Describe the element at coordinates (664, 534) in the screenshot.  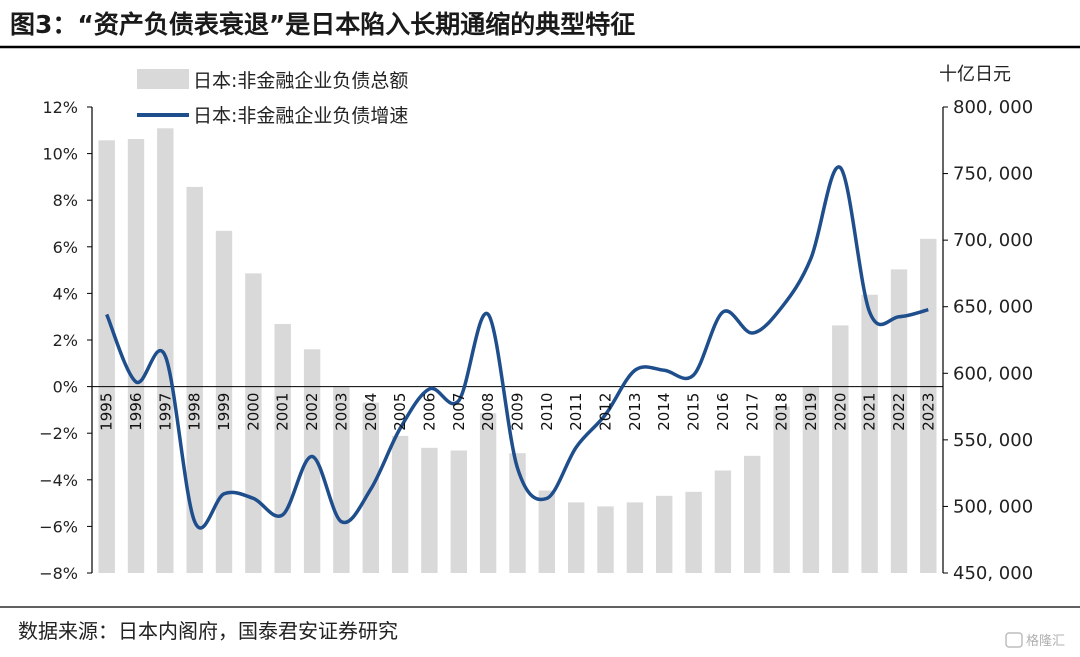
I see `bar-2014` at that location.